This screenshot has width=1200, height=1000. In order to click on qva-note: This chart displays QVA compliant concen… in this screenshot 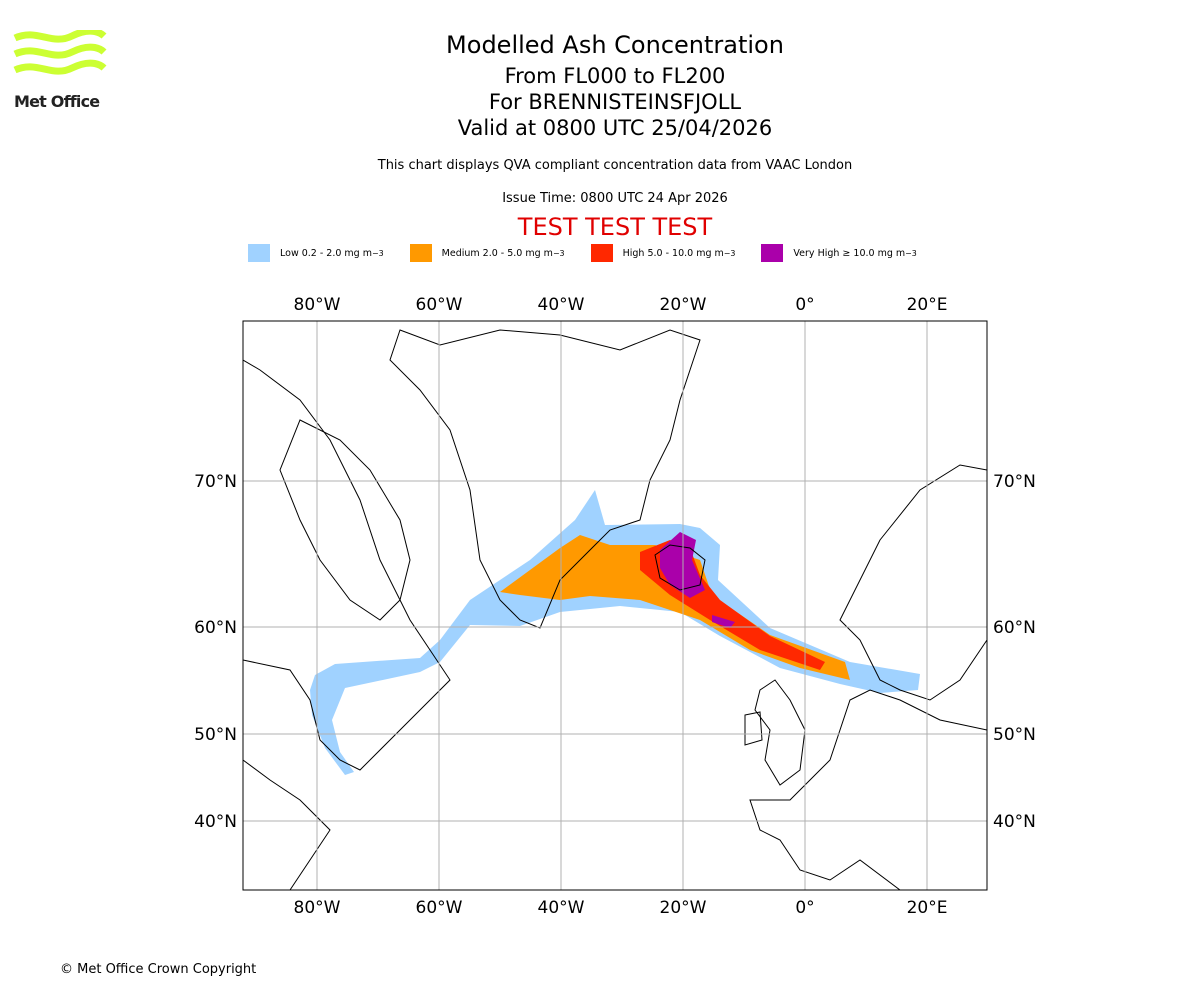, I will do `click(615, 165)`.